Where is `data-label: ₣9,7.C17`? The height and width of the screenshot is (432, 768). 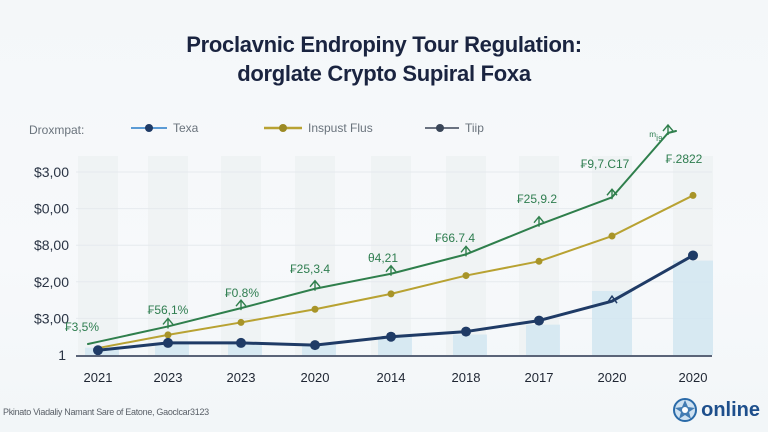
data-label: ₣9,7.C17 is located at coordinates (605, 164).